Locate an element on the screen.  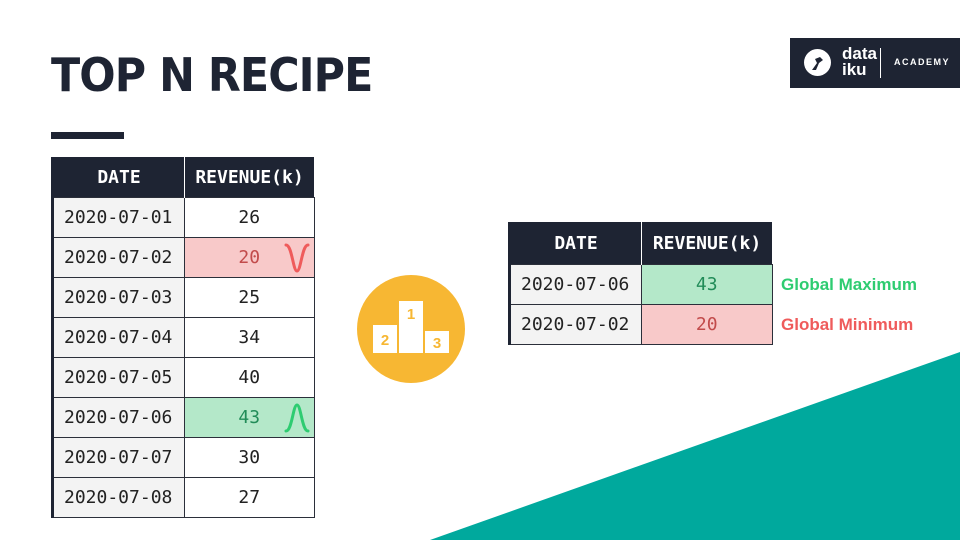
revenue-cell: 30 is located at coordinates (249, 457).